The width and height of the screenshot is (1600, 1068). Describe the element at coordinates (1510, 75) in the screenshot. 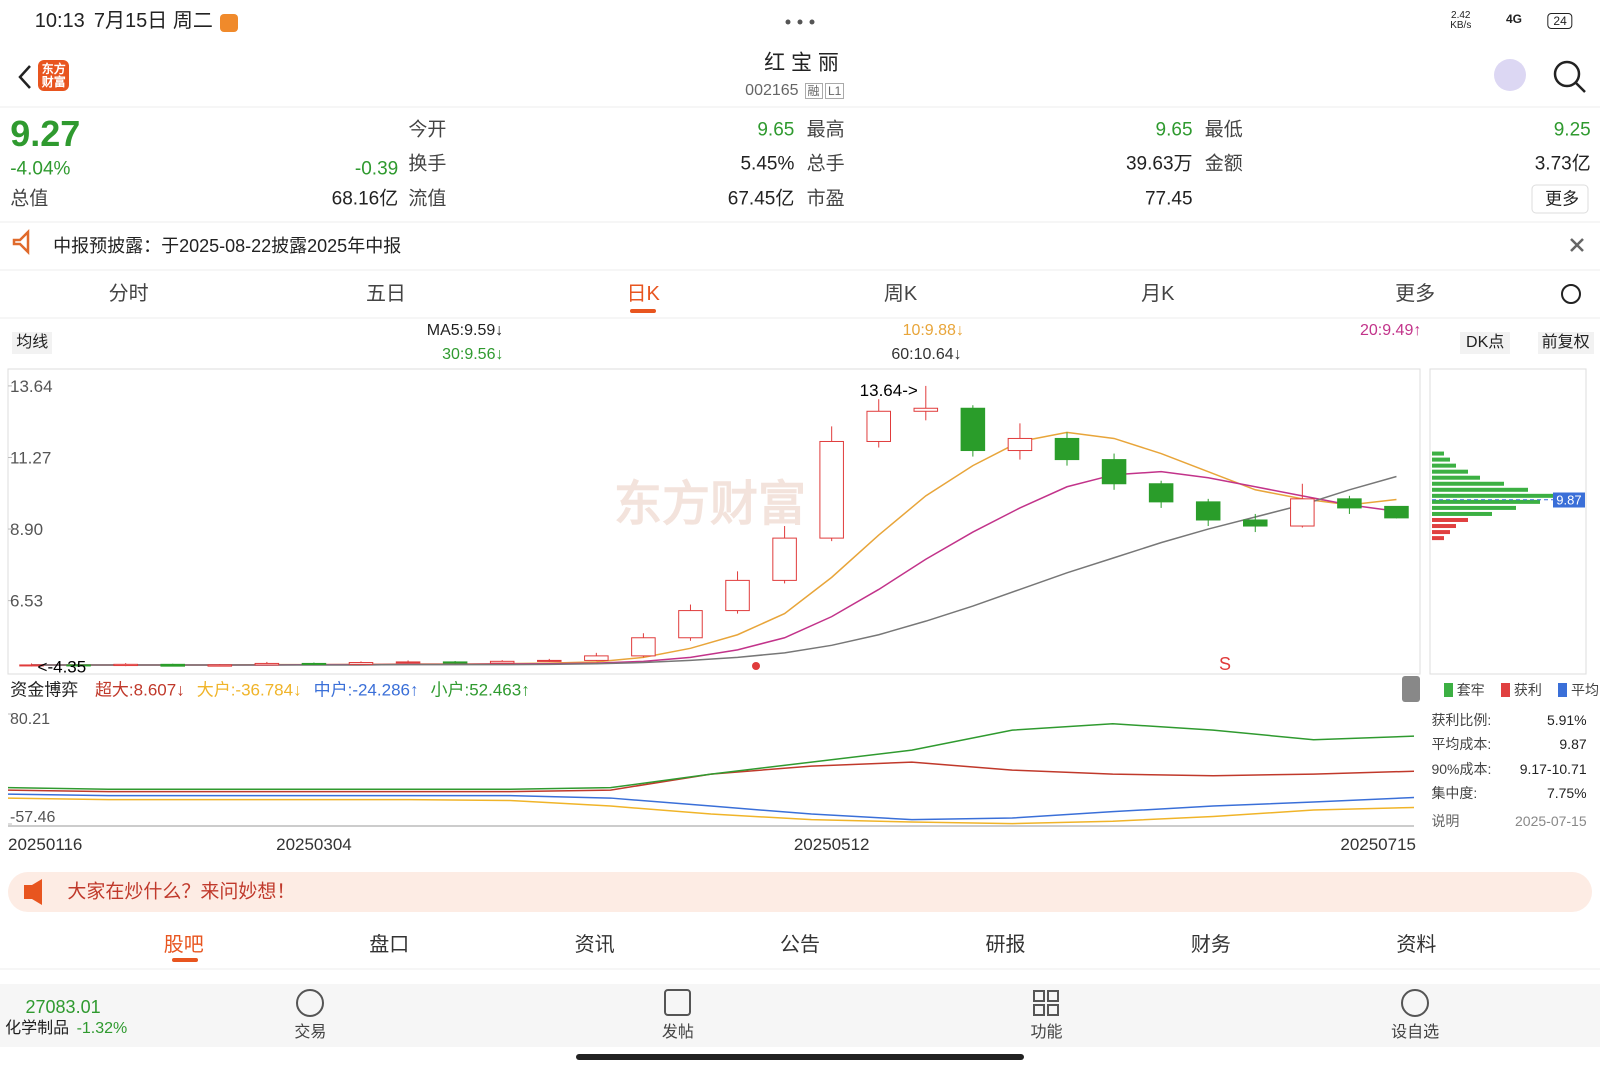

I see `assistant-icon` at that location.